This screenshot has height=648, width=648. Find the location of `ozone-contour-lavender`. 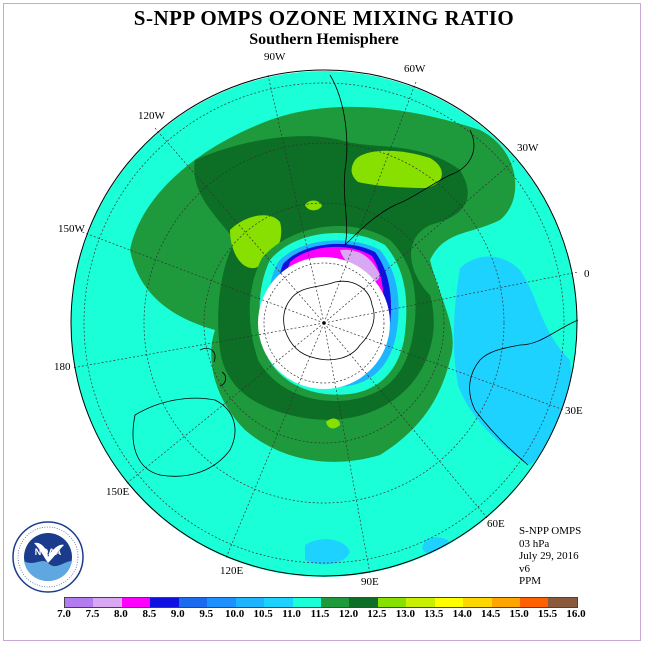

ozone-contour-lavender is located at coordinates (360, 265).